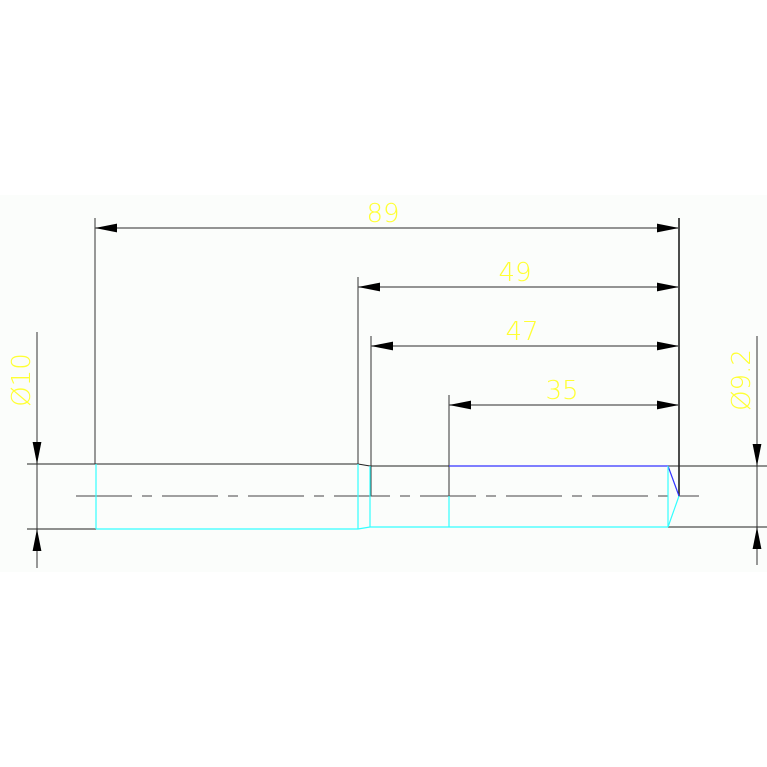 Image resolution: width=767 pixels, height=767 pixels. Describe the element at coordinates (382, 214) in the screenshot. I see `dim-text-89: 89` at that location.